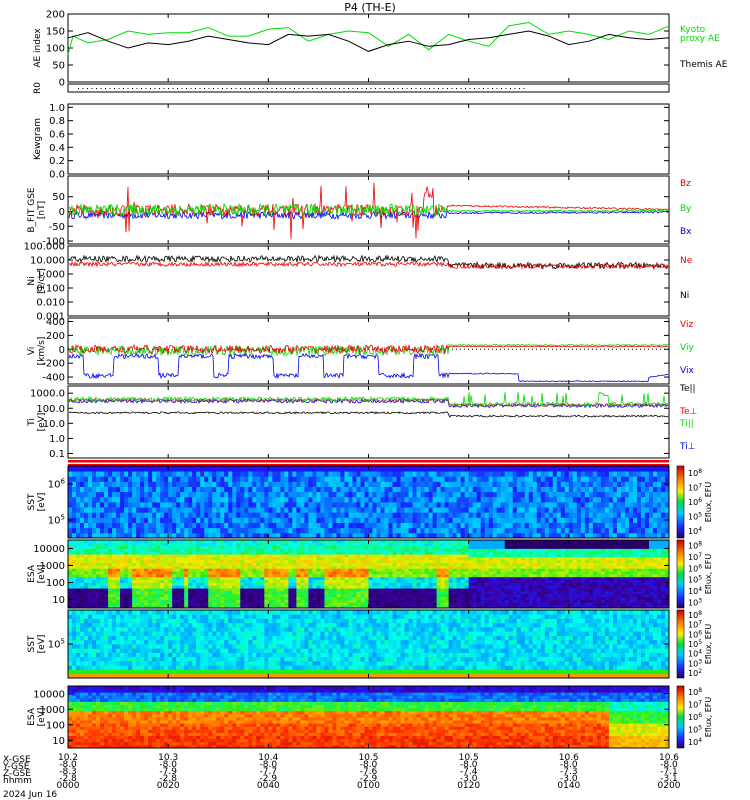 The height and width of the screenshot is (800, 750). Describe the element at coordinates (669, 779) in the screenshot. I see `z-gse-value: -3.1` at that location.